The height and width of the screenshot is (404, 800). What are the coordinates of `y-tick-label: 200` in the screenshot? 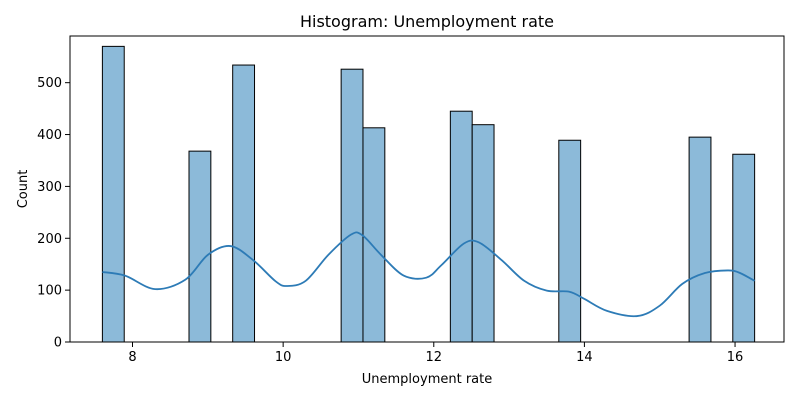 It's located at (49, 239).